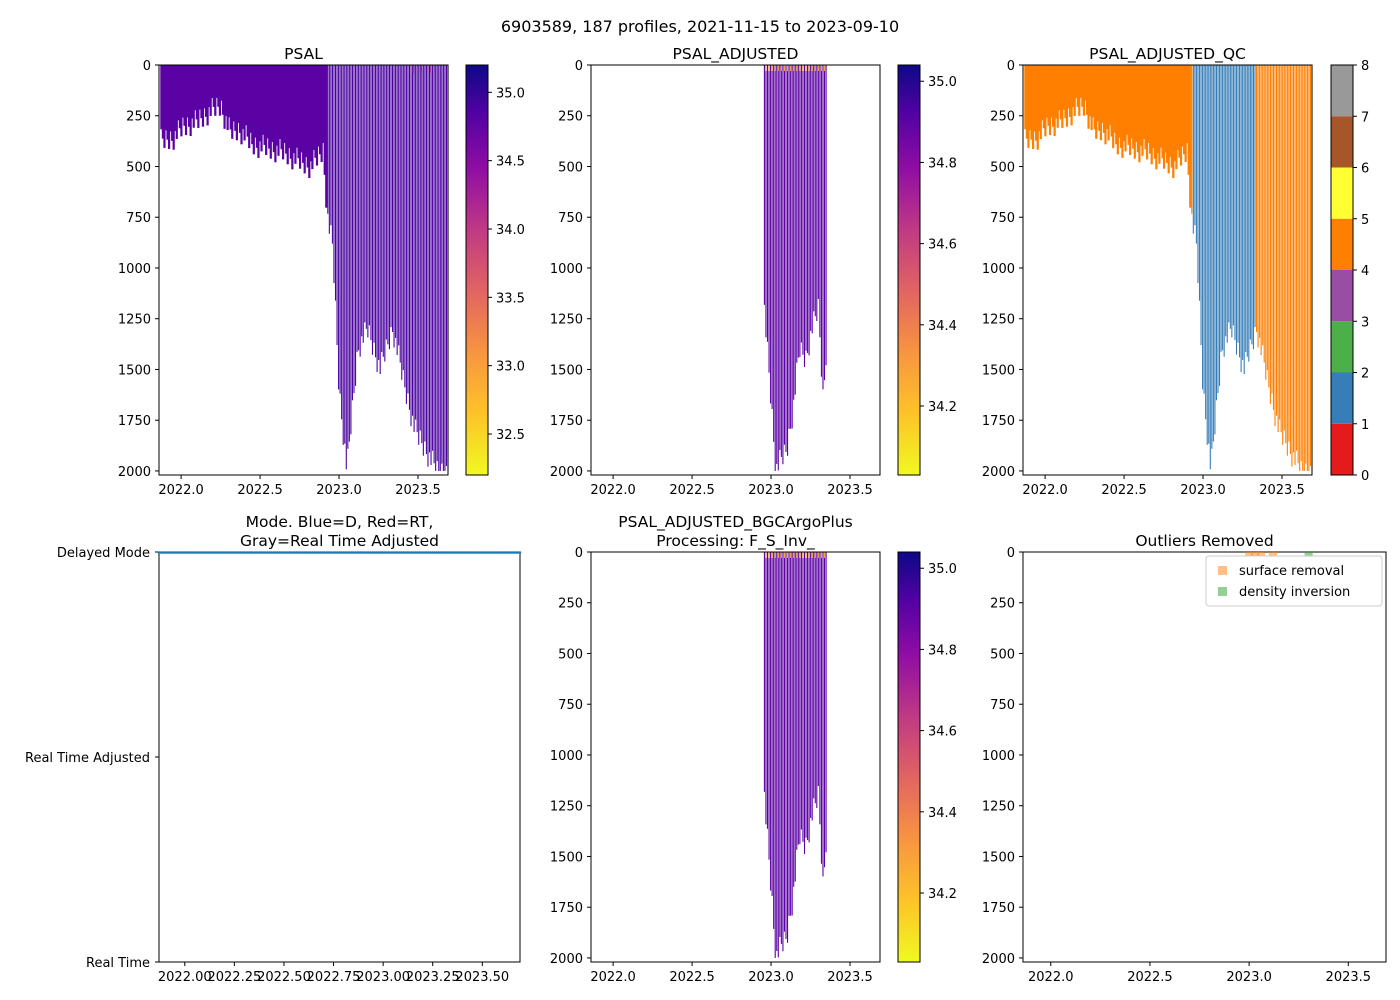 This screenshot has width=1400, height=1000. I want to click on y-tick-label: 1000, so click(134, 269).